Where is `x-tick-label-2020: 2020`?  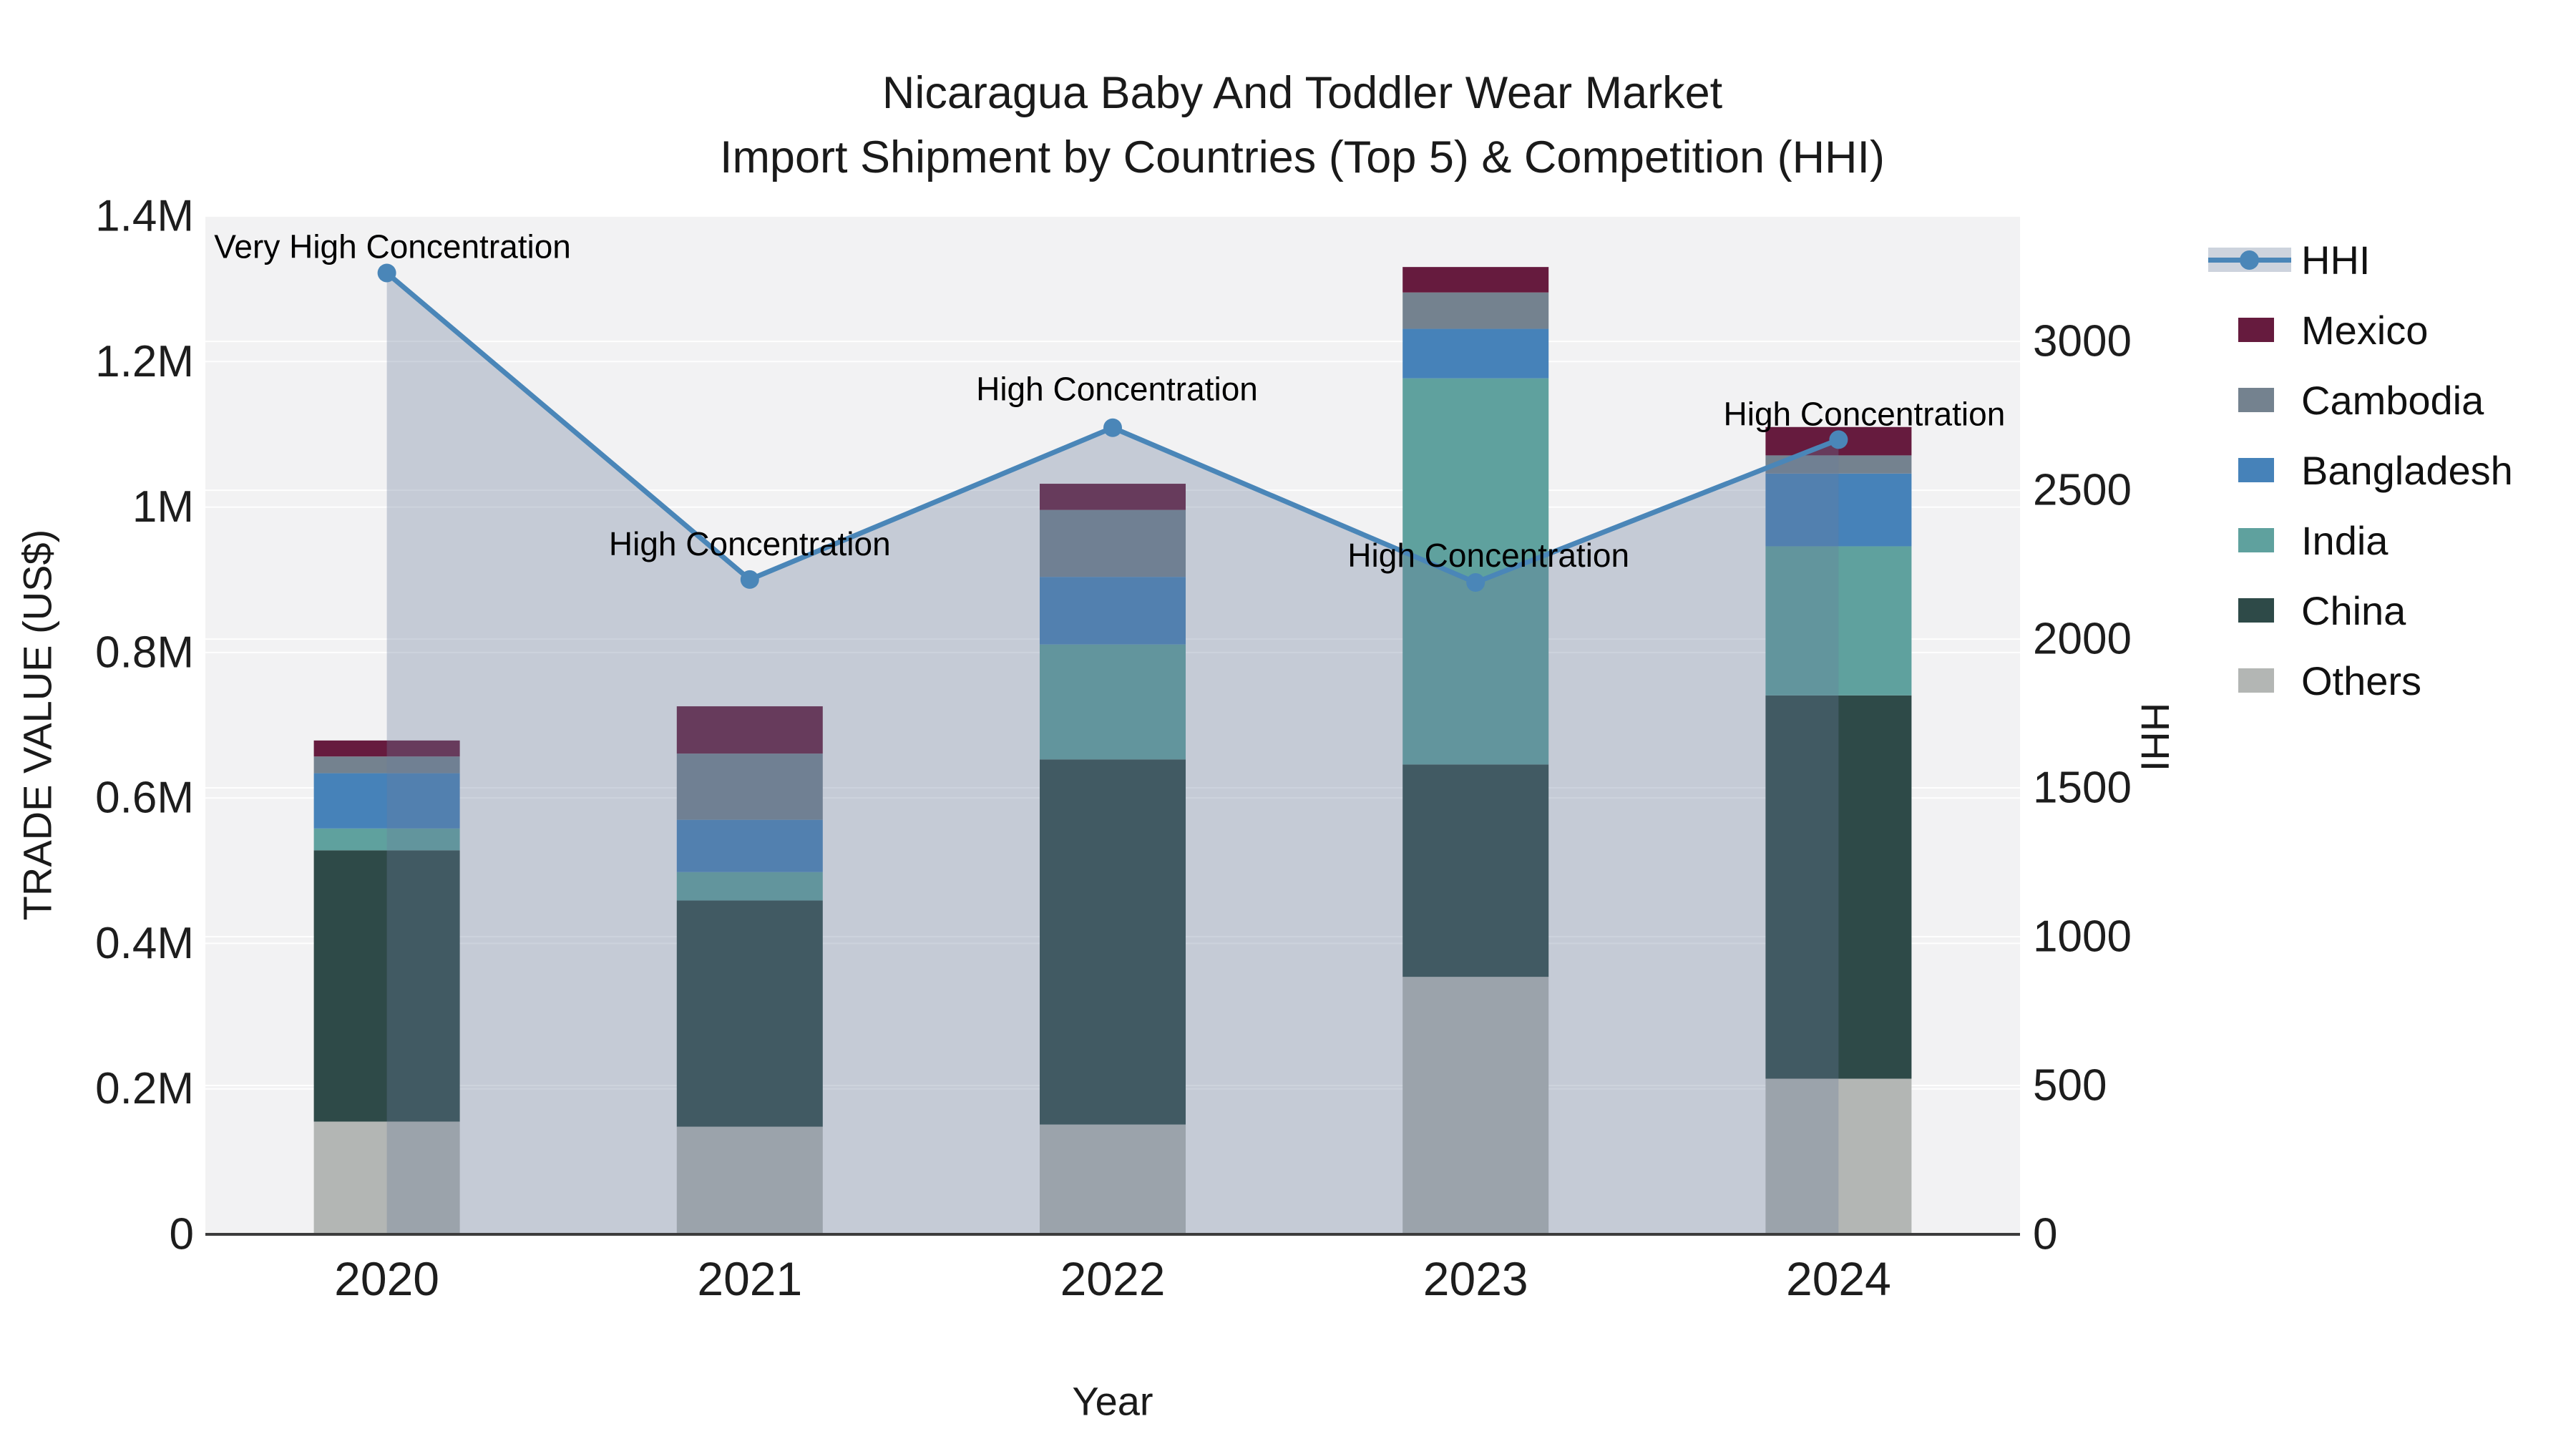 x-tick-label-2020: 2020 is located at coordinates (386, 1278).